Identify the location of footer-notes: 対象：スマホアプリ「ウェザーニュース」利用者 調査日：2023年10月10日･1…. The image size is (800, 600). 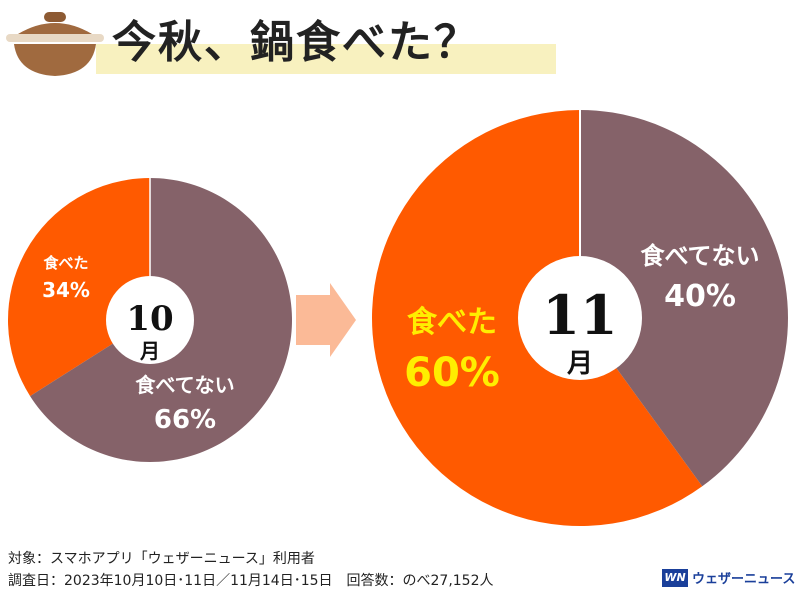
(251, 570).